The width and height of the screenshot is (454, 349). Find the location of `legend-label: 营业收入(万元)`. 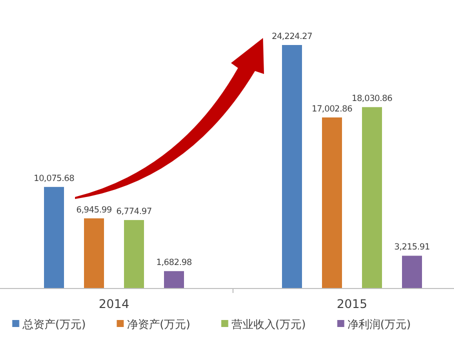

legend-label: 营业收入(万元) is located at coordinates (268, 324).